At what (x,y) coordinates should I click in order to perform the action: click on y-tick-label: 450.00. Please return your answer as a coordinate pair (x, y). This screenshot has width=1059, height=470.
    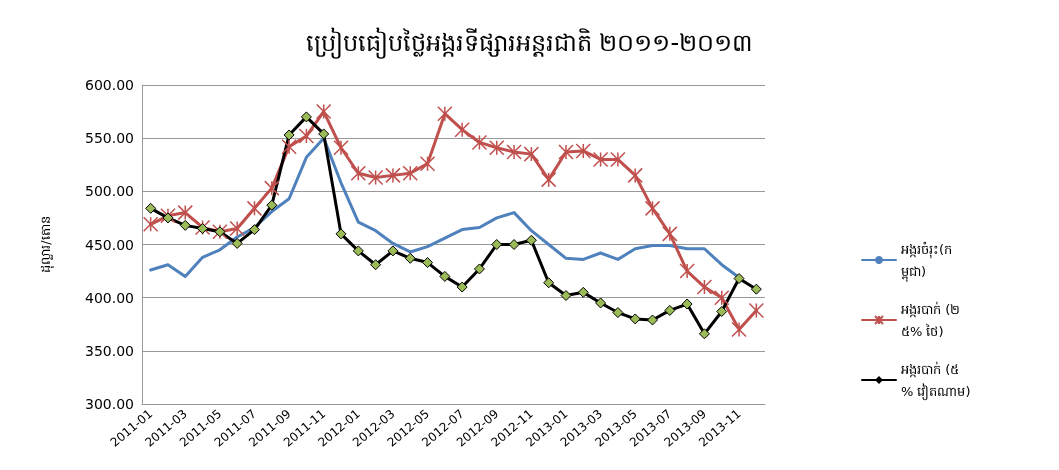
    Looking at the image, I should click on (109, 244).